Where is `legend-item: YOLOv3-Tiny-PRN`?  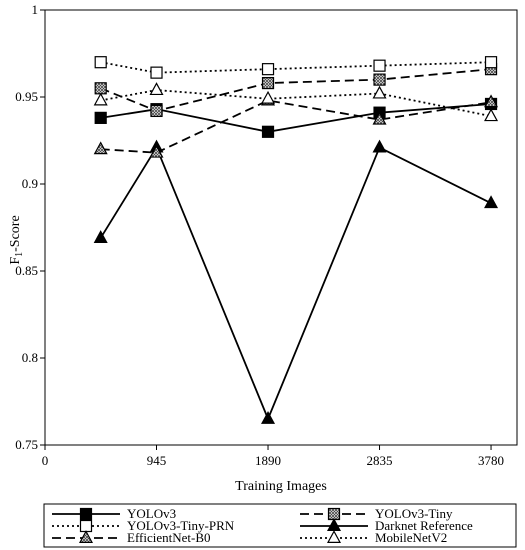 legend-item: YOLOv3-Tiny-PRN is located at coordinates (143, 525).